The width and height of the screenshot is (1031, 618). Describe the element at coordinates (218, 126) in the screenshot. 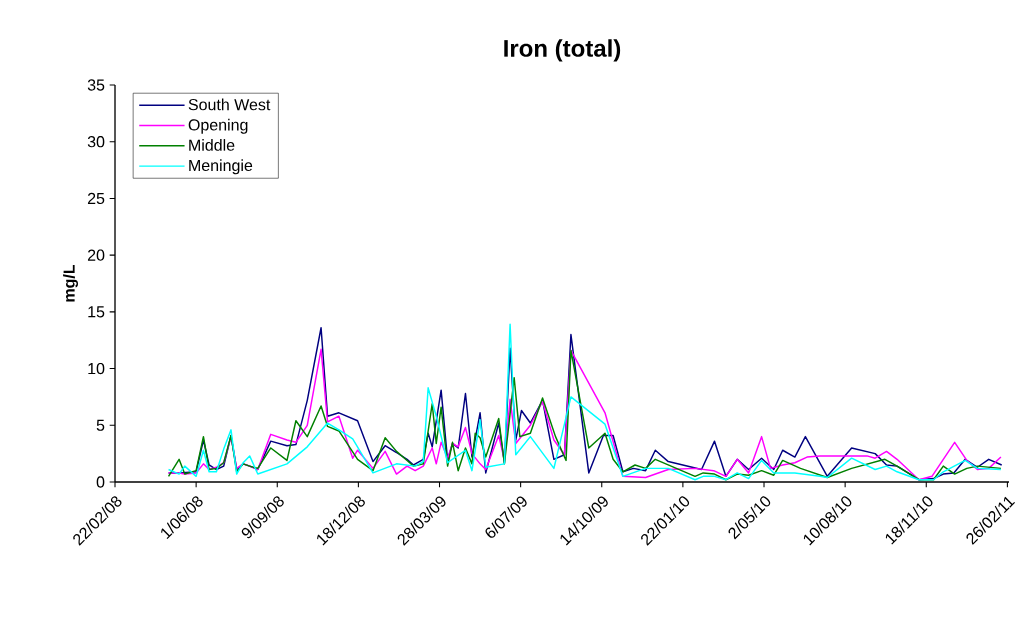

I see `legend-label: Opening` at that location.